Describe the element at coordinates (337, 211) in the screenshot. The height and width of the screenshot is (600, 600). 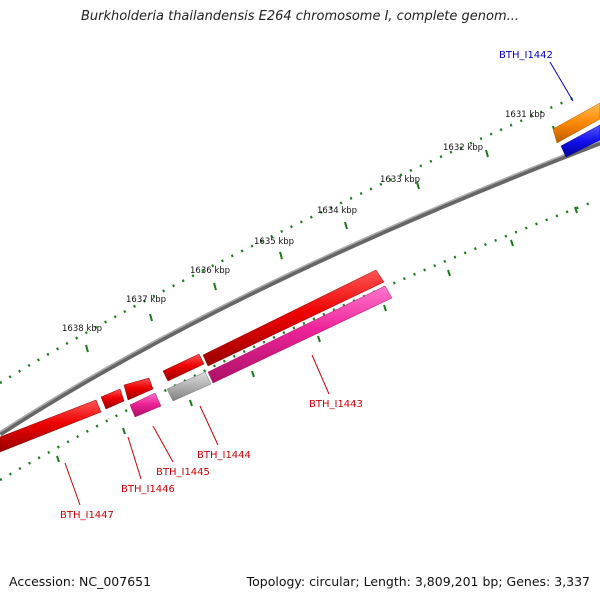
I see `kbp-label: 1634 kbp` at that location.